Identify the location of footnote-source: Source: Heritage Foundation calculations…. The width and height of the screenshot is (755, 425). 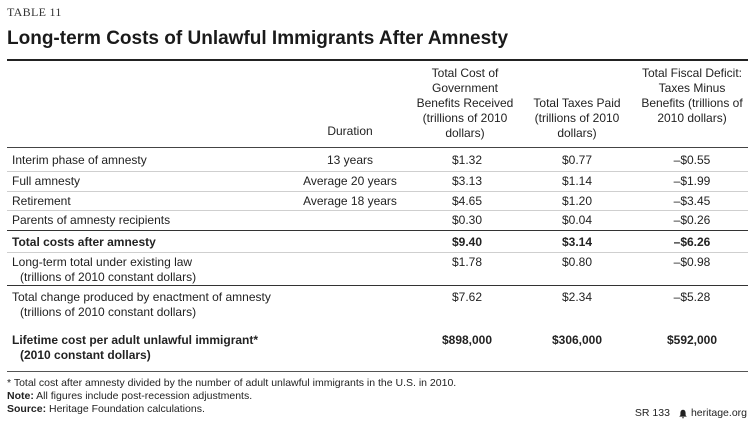
(106, 409).